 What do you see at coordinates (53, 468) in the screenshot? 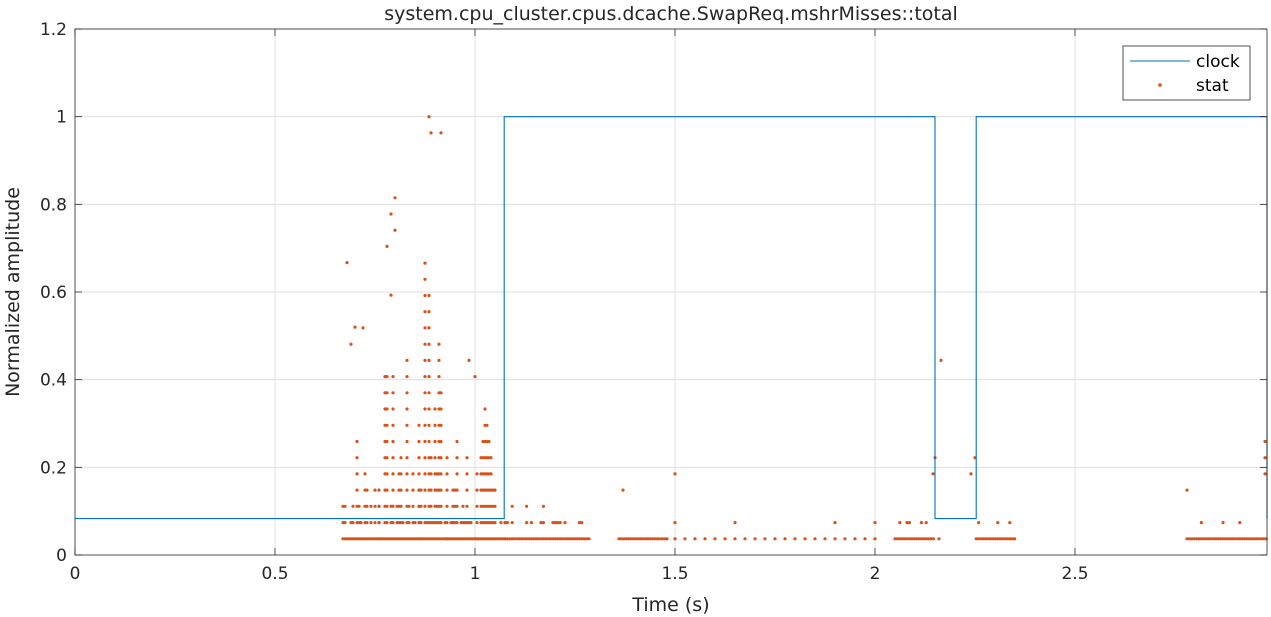
I see `y-tick-label: 0.2` at bounding box center [53, 468].